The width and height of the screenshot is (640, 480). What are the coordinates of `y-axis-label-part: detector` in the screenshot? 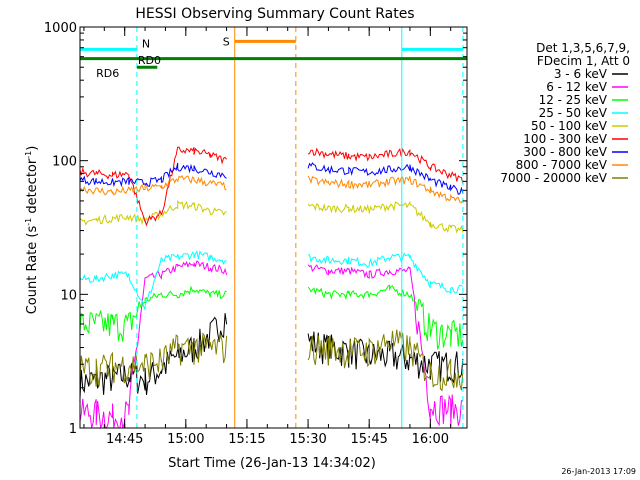 It's located at (32, 188).